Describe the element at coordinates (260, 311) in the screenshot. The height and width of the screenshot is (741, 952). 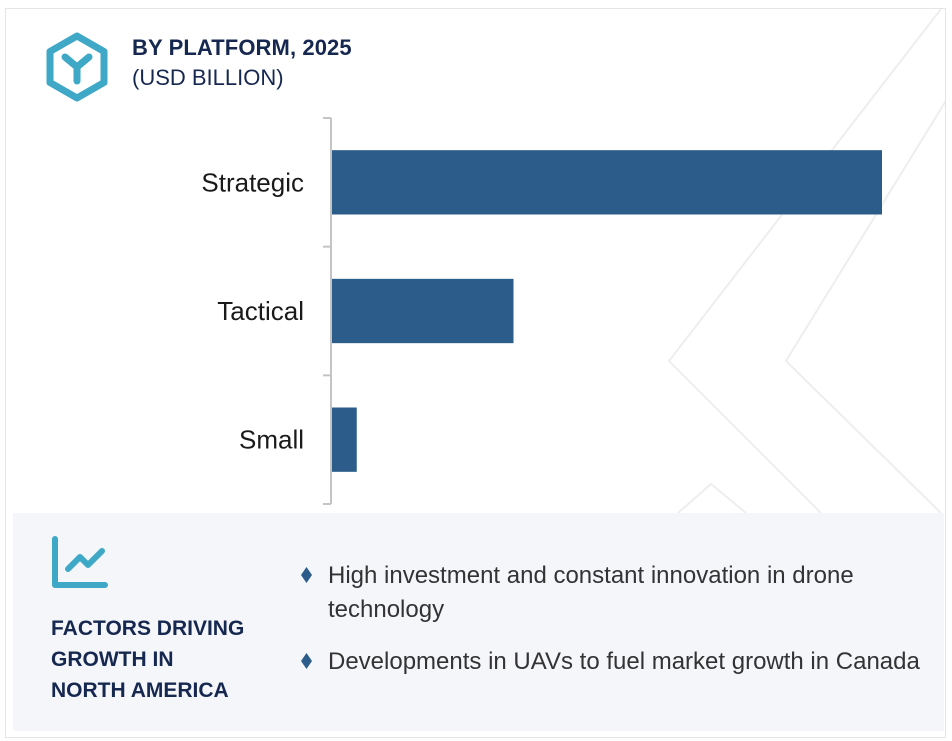
I see `category-label: Tactical` at that location.